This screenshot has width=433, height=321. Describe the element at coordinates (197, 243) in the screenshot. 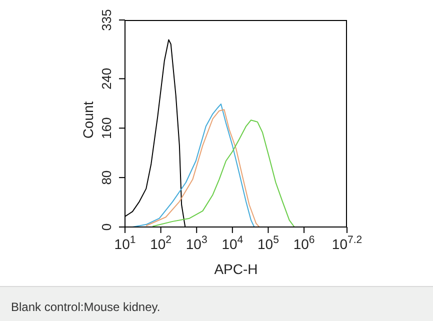

I see `x-tick-label: 10$^{3}$` at that location.